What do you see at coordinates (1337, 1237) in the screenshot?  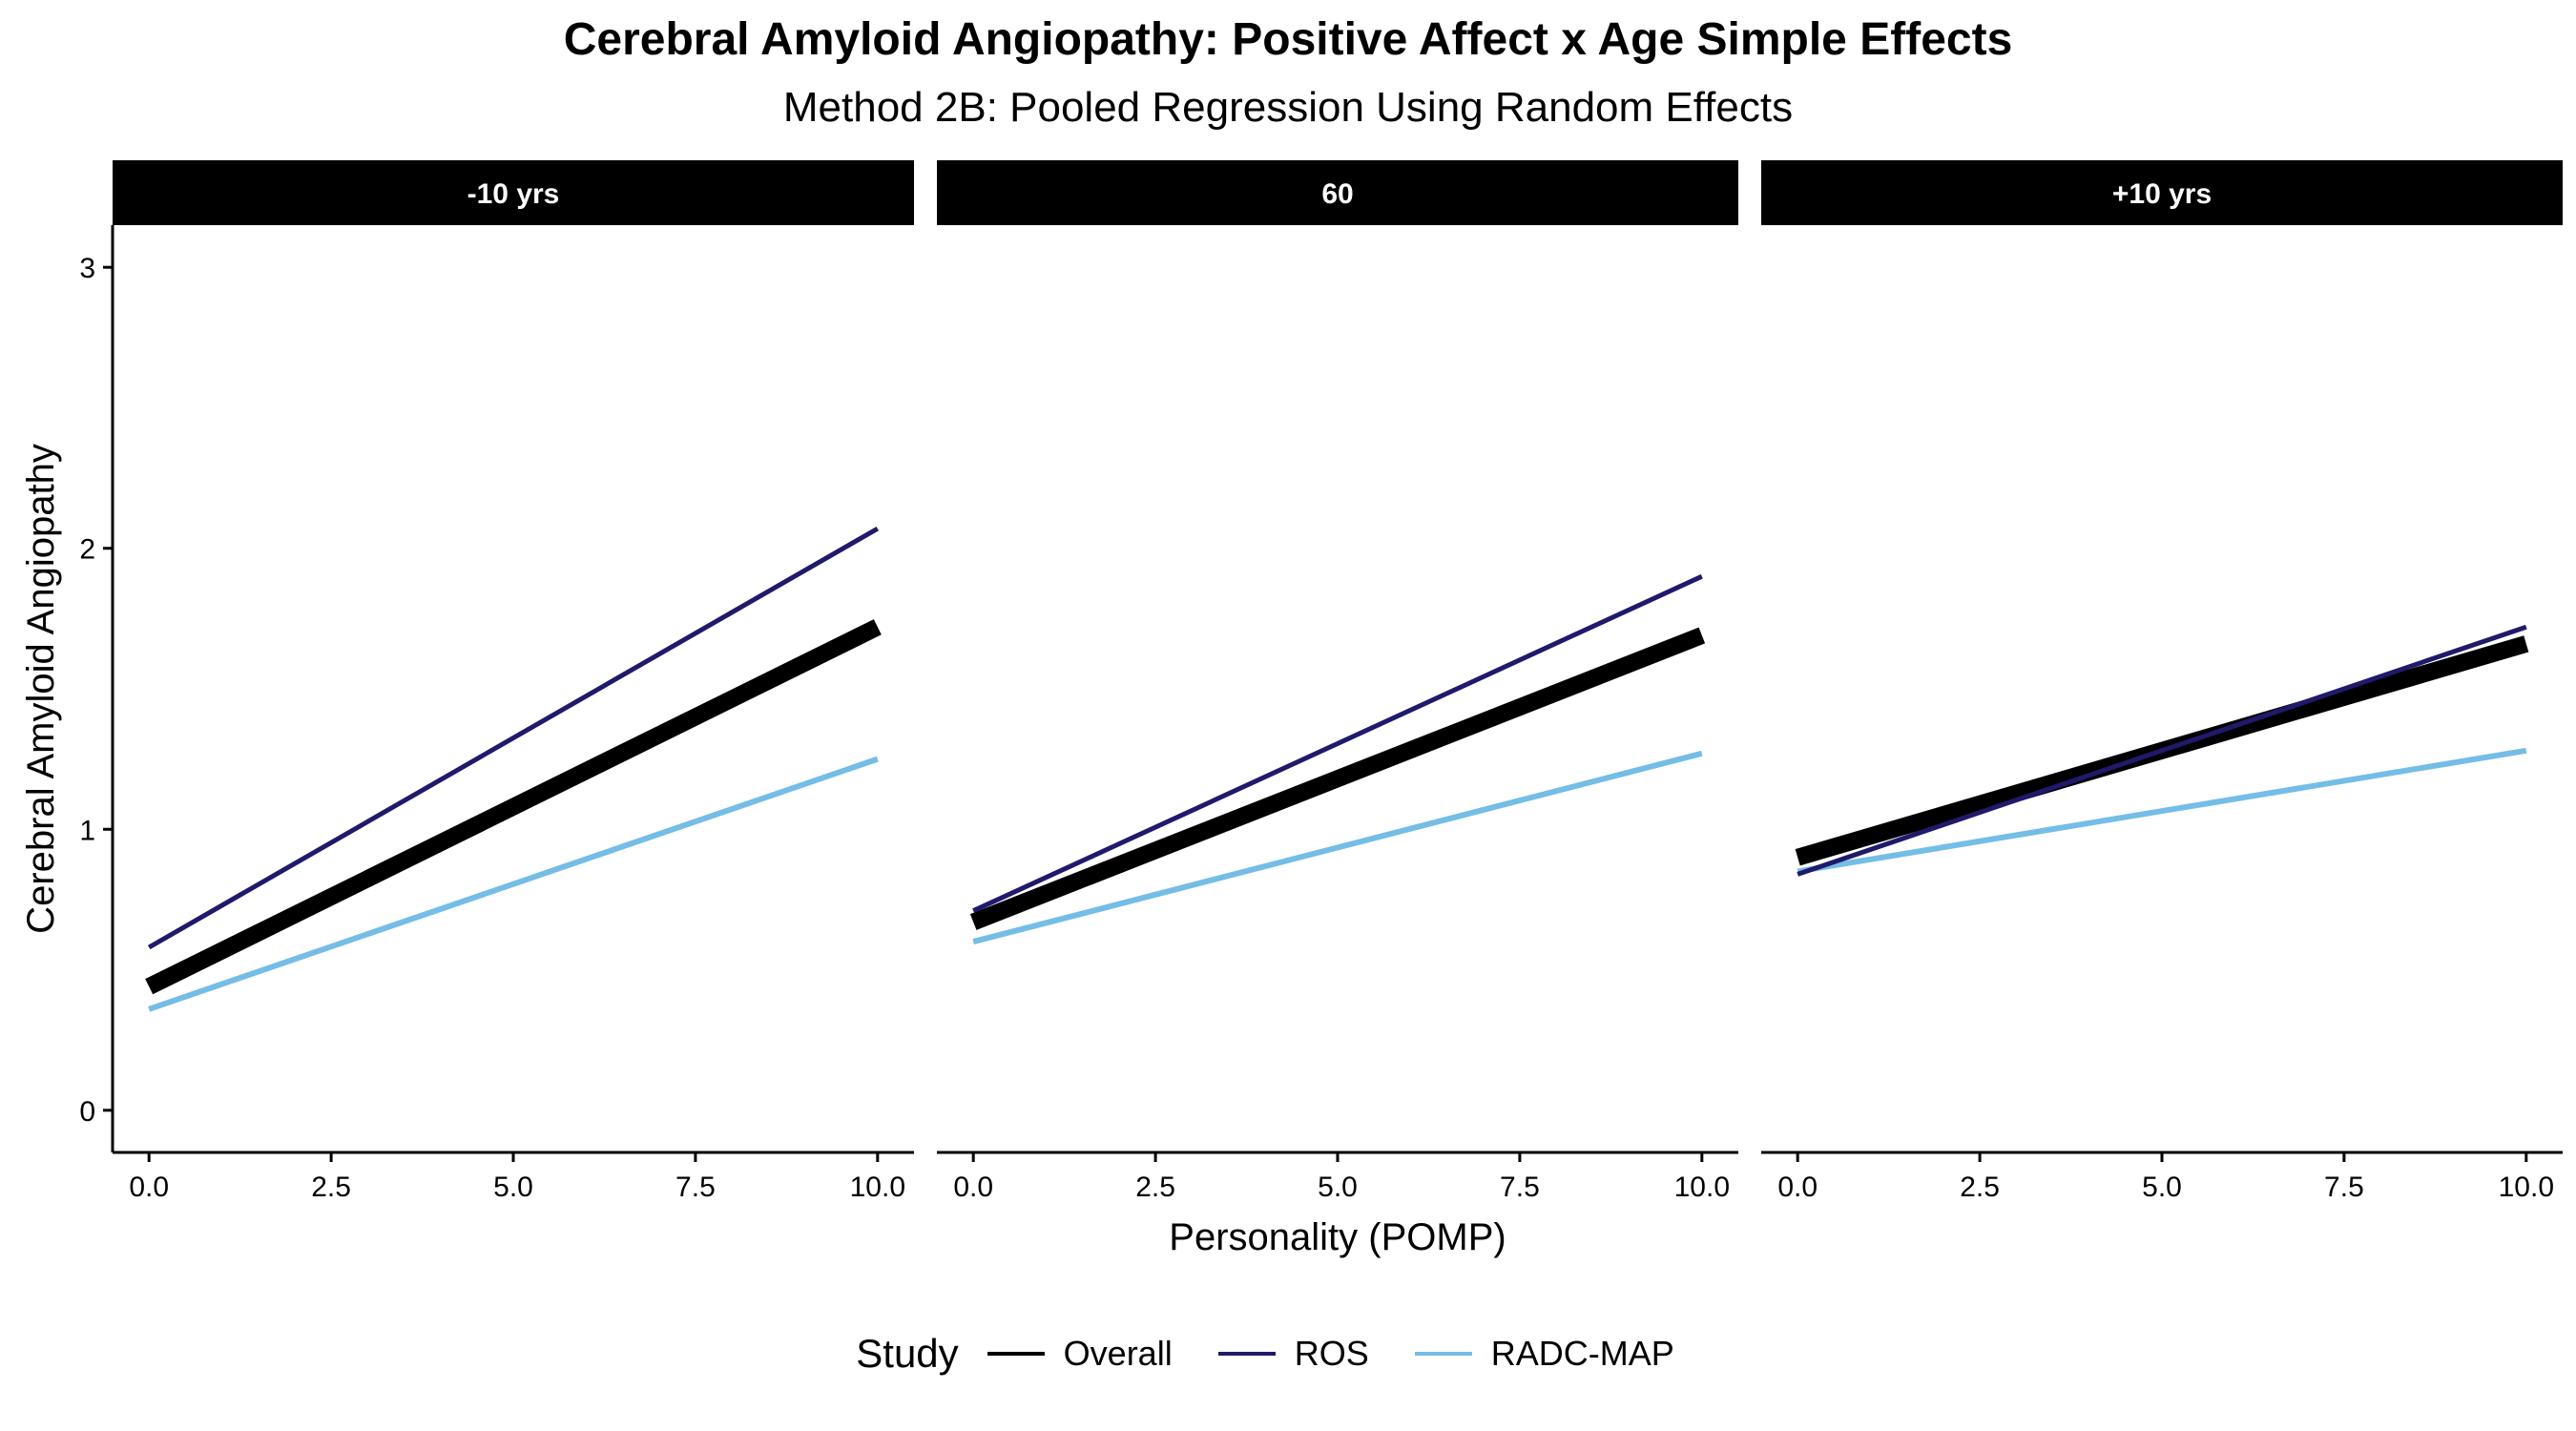 I see `x-axis-label: Personality (POMP)` at bounding box center [1337, 1237].